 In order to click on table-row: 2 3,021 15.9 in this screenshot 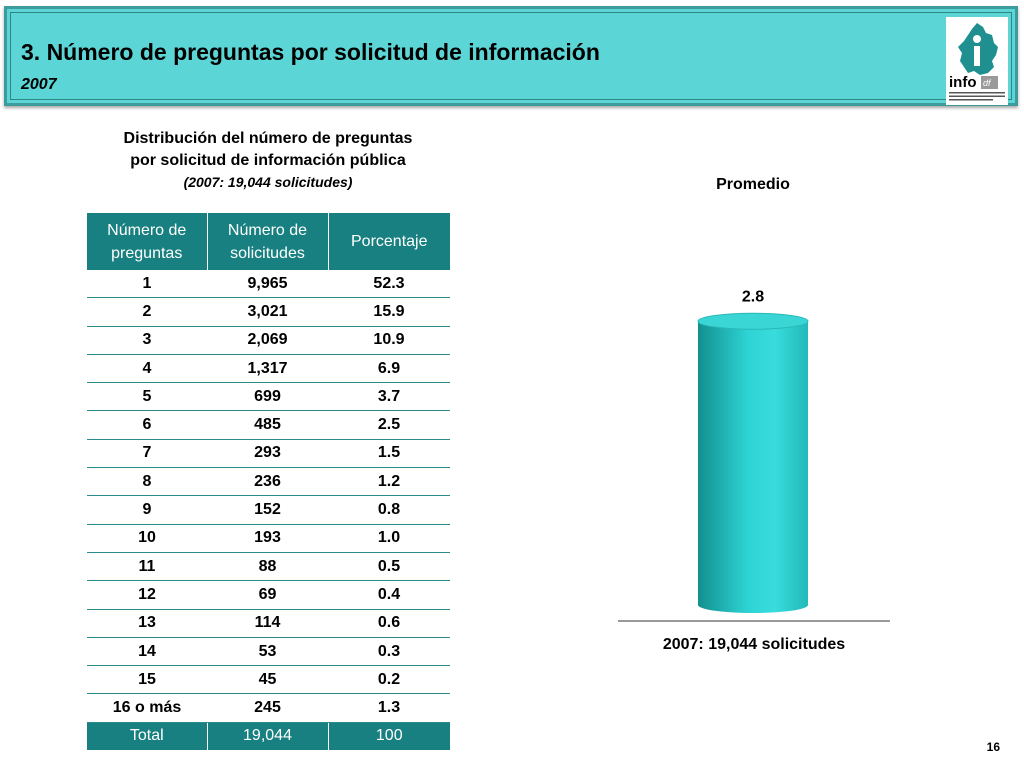, I will do `click(268, 312)`.